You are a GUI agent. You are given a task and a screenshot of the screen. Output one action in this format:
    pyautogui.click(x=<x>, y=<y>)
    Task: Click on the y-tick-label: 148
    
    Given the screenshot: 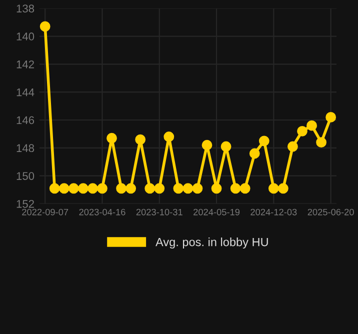 What is the action you would take?
    pyautogui.click(x=25, y=148)
    